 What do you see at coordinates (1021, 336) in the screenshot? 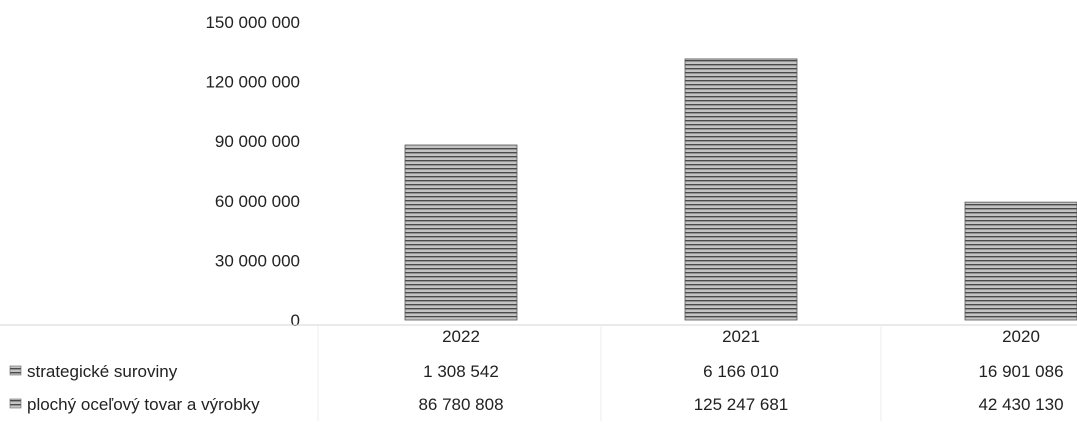
I see `category-label-2020: 2020` at bounding box center [1021, 336].